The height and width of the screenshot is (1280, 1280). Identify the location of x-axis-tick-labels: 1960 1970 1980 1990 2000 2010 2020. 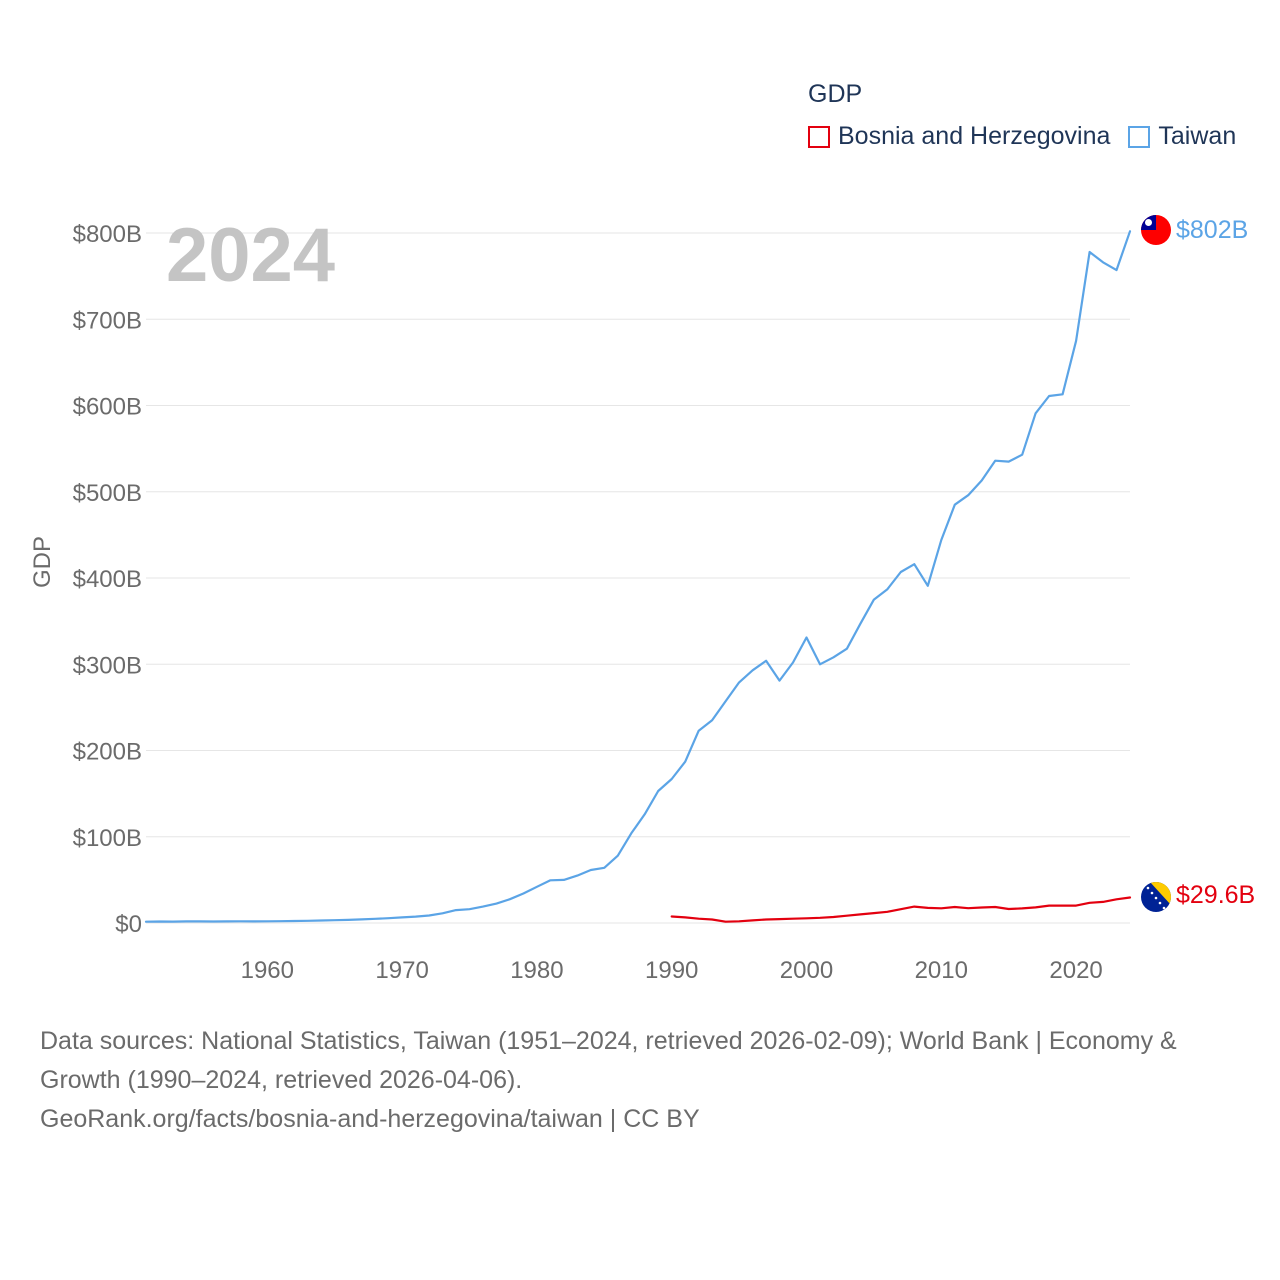
(672, 970).